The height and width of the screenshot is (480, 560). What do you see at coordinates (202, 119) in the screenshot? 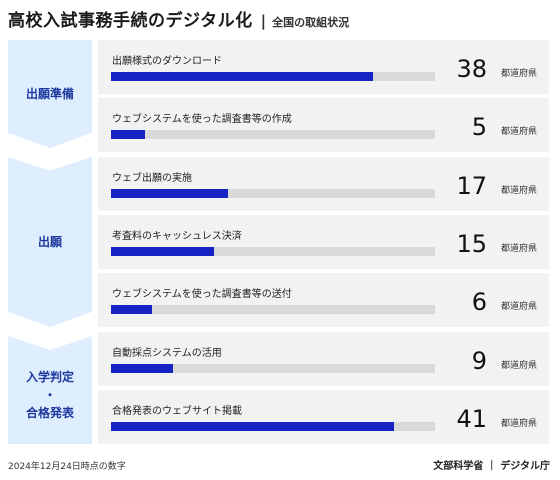
I see `item-label: ウェブシステムを使った調査書等の作成` at bounding box center [202, 119].